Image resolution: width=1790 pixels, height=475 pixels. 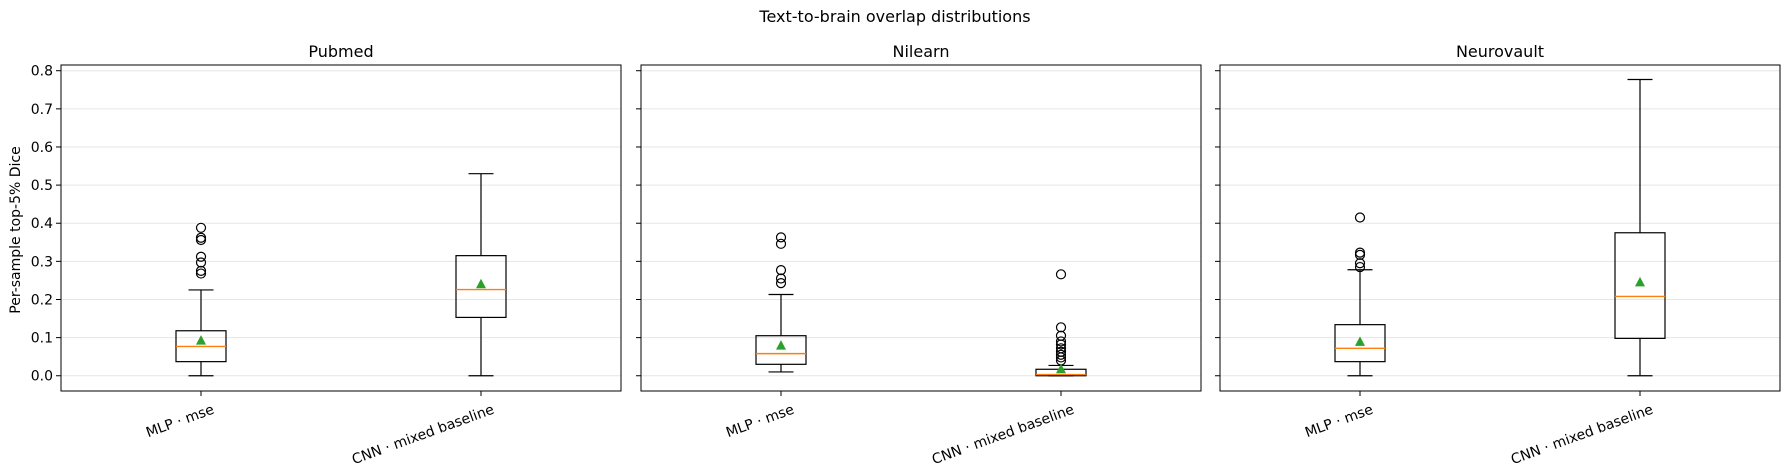 I want to click on y-tick-label: 0.6, so click(x=42, y=148).